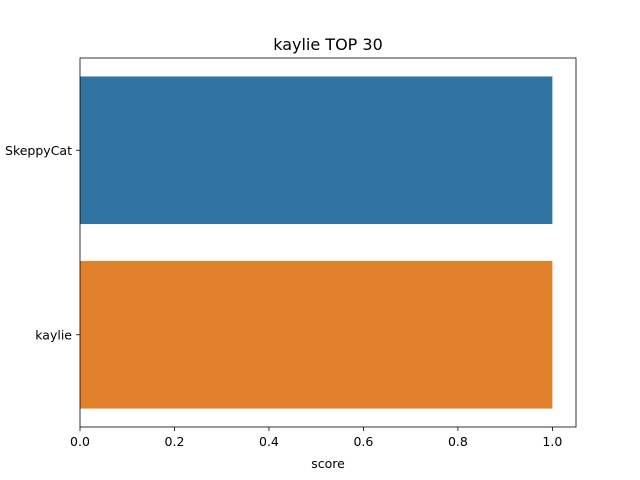 Image resolution: width=640 pixels, height=480 pixels. I want to click on x-tick-label: 0.8, so click(458, 441).